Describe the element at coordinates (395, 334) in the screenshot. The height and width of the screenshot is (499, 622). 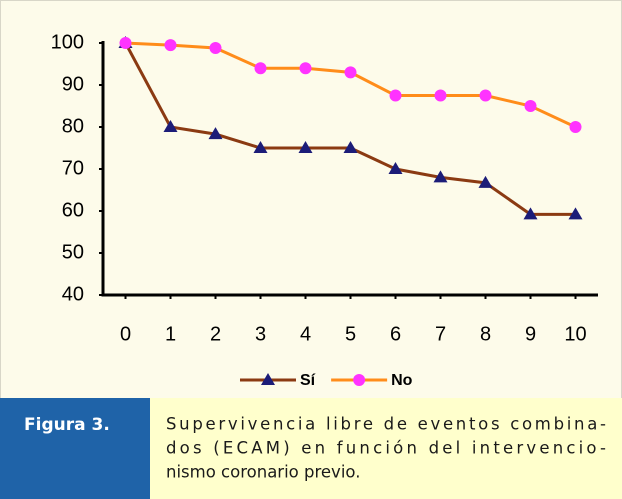
I see `x-tick-label: 6` at that location.